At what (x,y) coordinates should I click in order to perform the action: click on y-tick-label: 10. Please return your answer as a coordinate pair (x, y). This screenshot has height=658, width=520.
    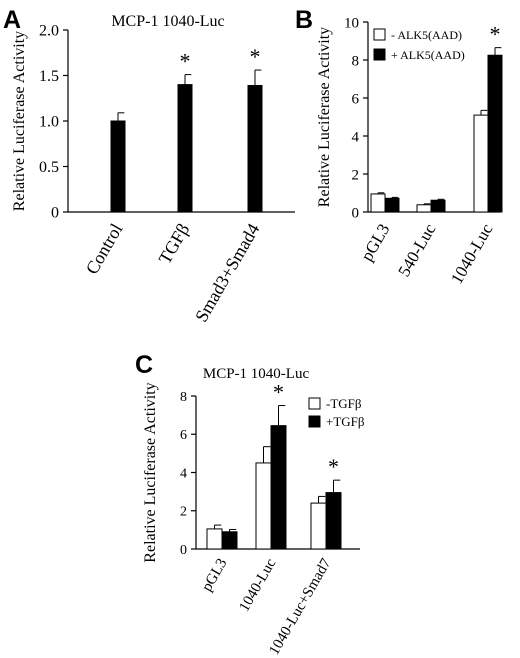
    Looking at the image, I should click on (351, 23).